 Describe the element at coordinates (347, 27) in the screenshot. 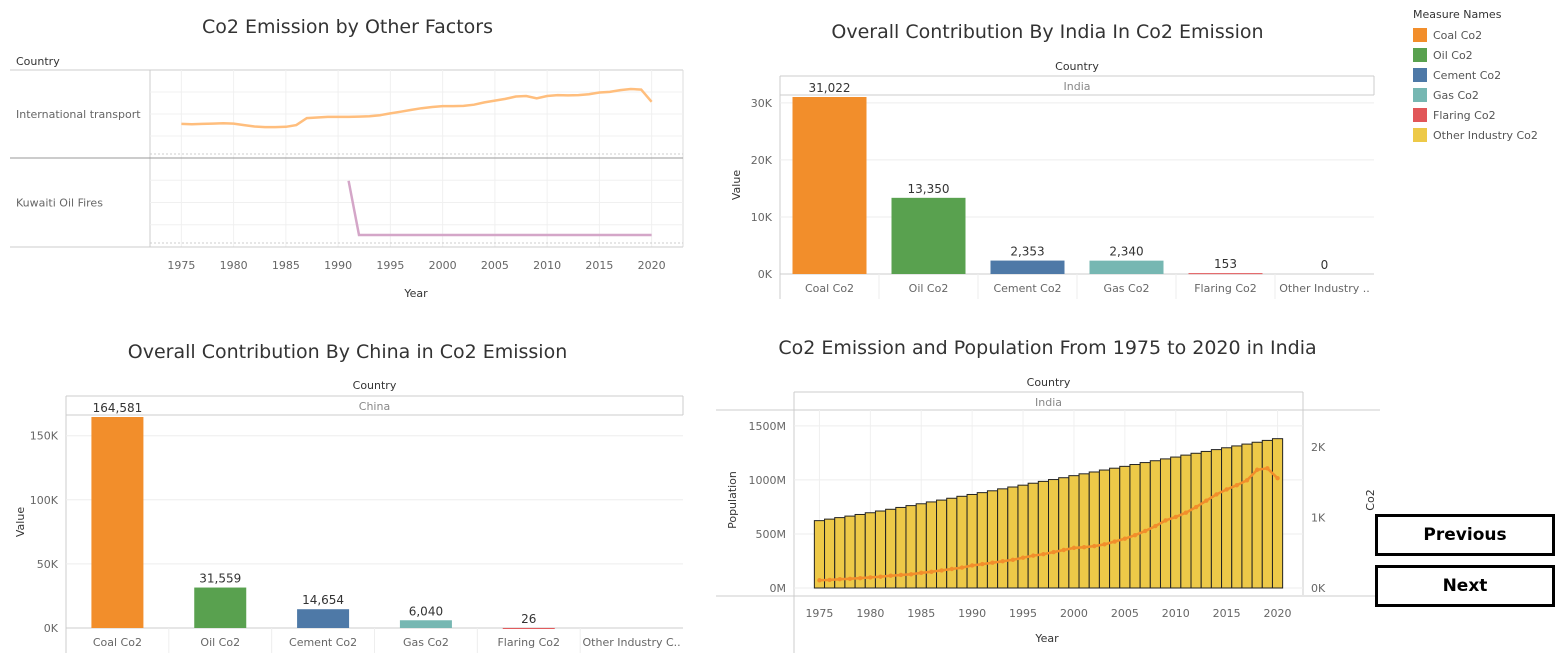

I see `chart1-title: Co2 Emission by Other Factors` at that location.